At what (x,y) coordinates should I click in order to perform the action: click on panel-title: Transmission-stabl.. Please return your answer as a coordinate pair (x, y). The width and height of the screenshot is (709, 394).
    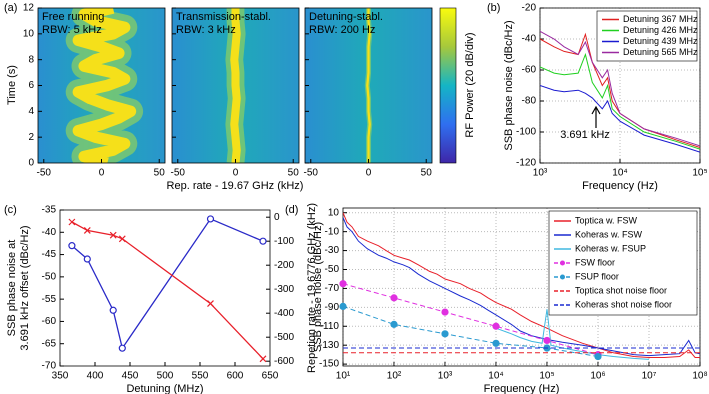
    Looking at the image, I should click on (223, 17).